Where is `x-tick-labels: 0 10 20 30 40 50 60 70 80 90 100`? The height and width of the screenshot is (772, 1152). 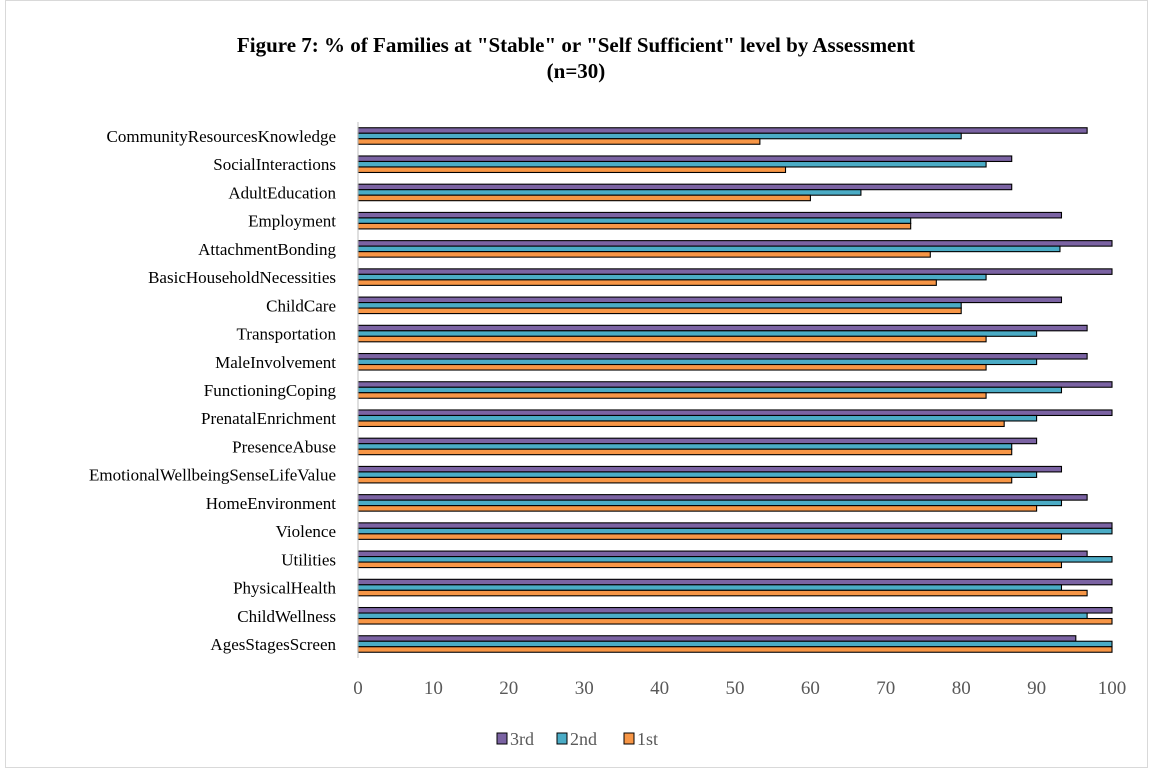
x-tick-labels: 0 10 20 30 40 50 60 70 80 90 100 is located at coordinates (739, 688).